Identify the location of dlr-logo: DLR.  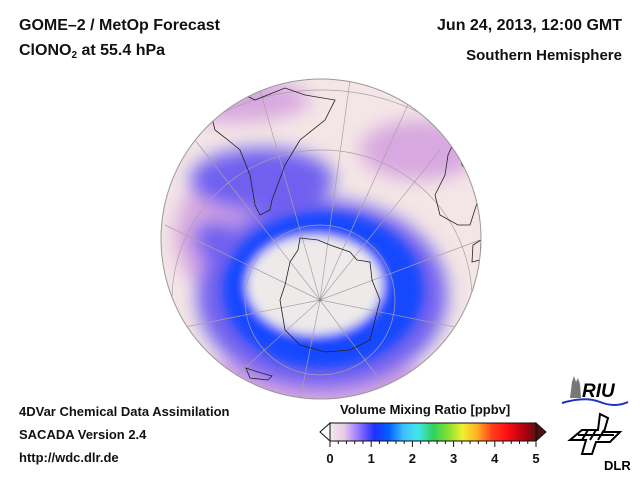
(599, 442).